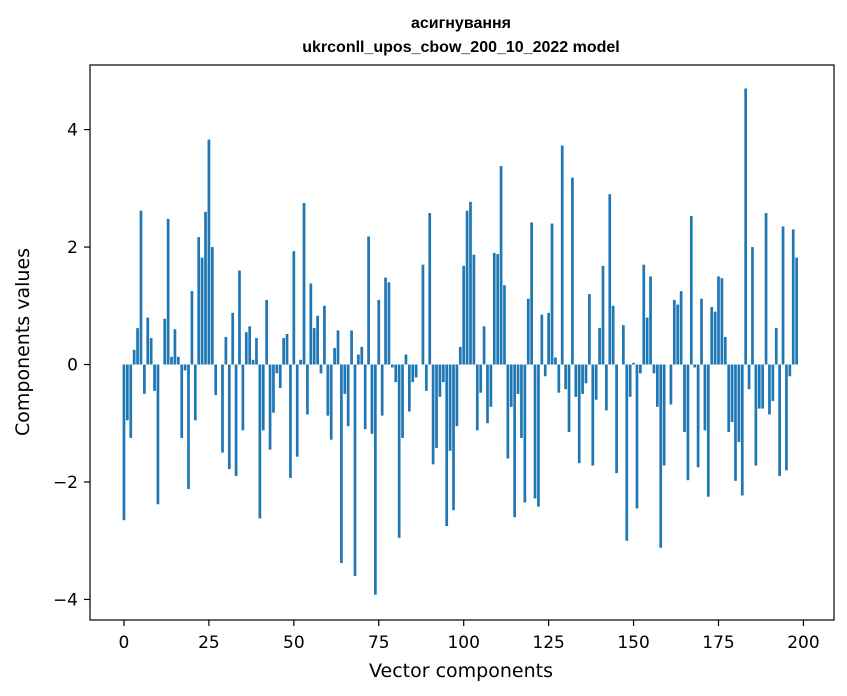  What do you see at coordinates (461, 671) in the screenshot?
I see `x-axis-label: Vector components` at bounding box center [461, 671].